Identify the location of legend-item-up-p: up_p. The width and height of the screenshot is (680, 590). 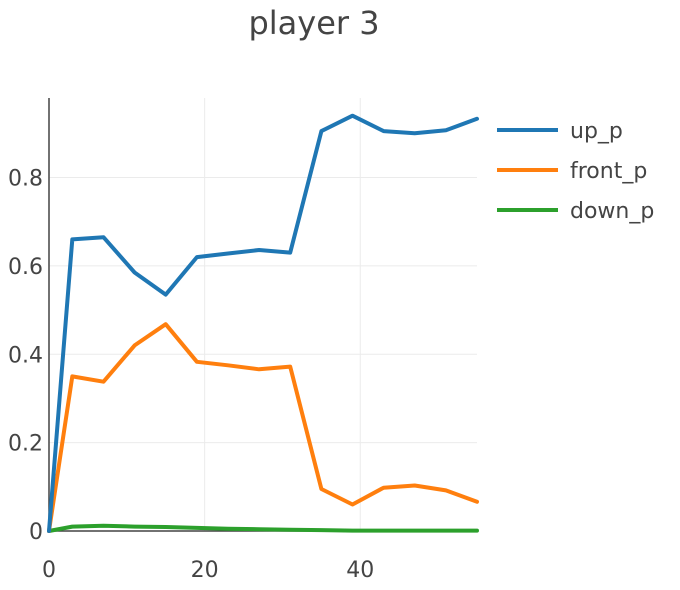
(560, 131).